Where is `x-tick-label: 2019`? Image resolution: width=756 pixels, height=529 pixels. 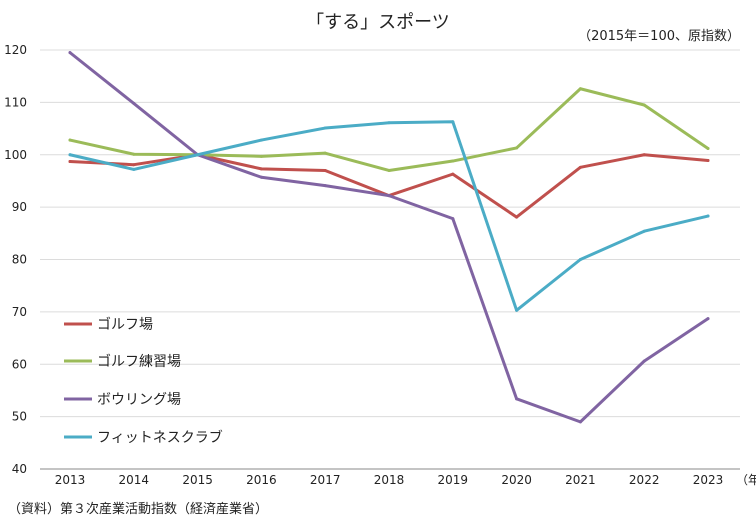
x-tick-label: 2019 is located at coordinates (453, 480).